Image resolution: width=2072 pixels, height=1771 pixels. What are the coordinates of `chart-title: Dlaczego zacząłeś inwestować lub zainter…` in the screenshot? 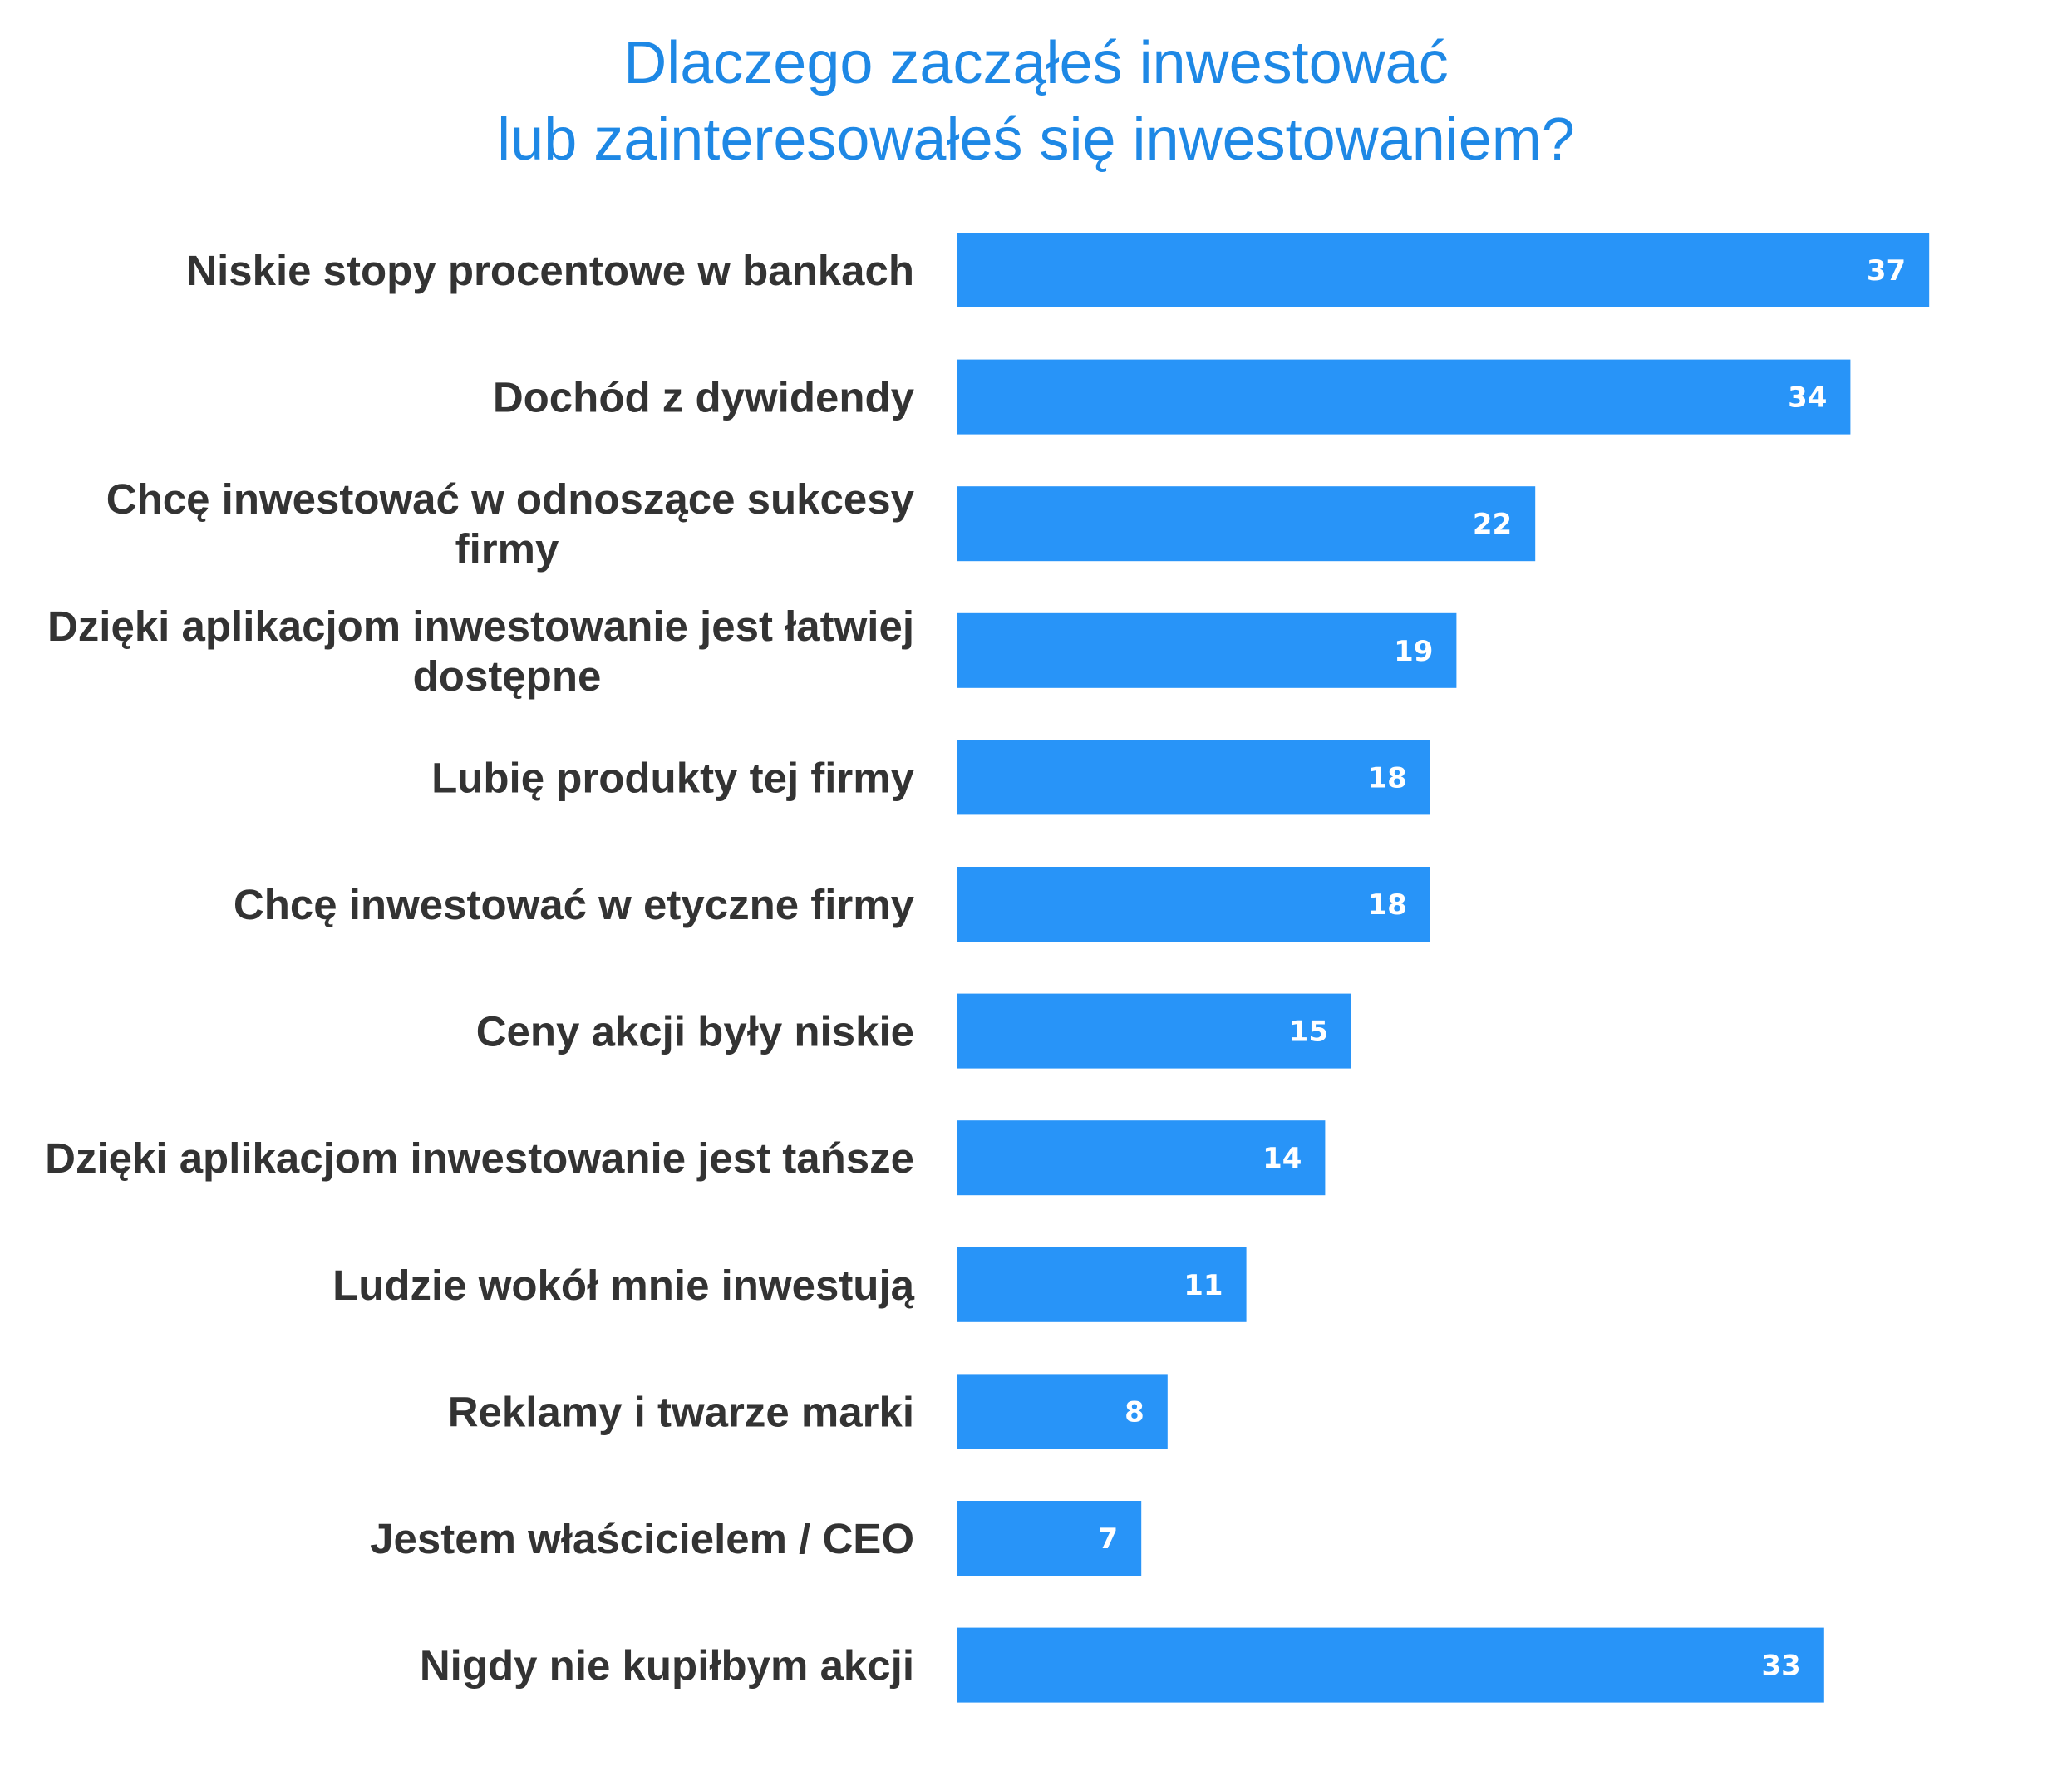 It's located at (1036, 101).